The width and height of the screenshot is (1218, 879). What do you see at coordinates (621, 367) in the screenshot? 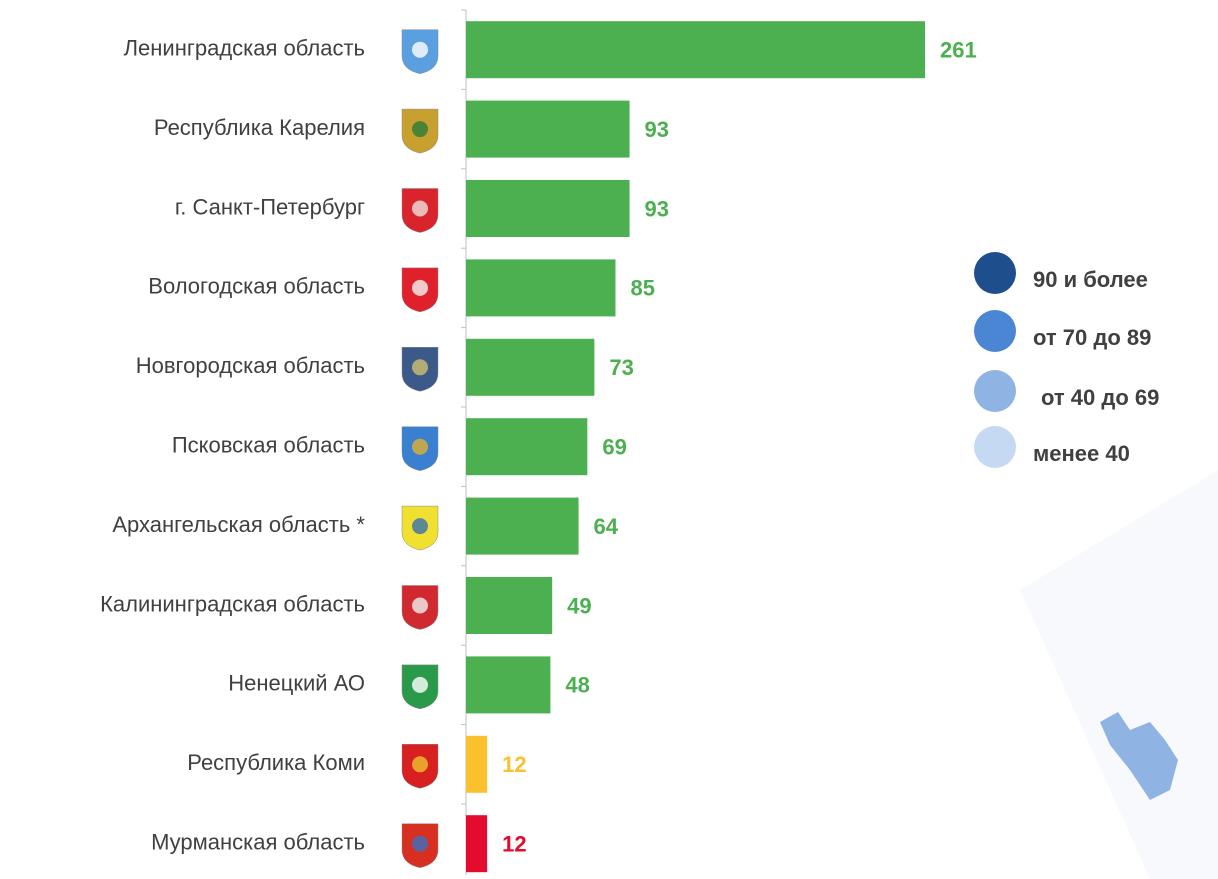
I see `value-label: 73` at bounding box center [621, 367].